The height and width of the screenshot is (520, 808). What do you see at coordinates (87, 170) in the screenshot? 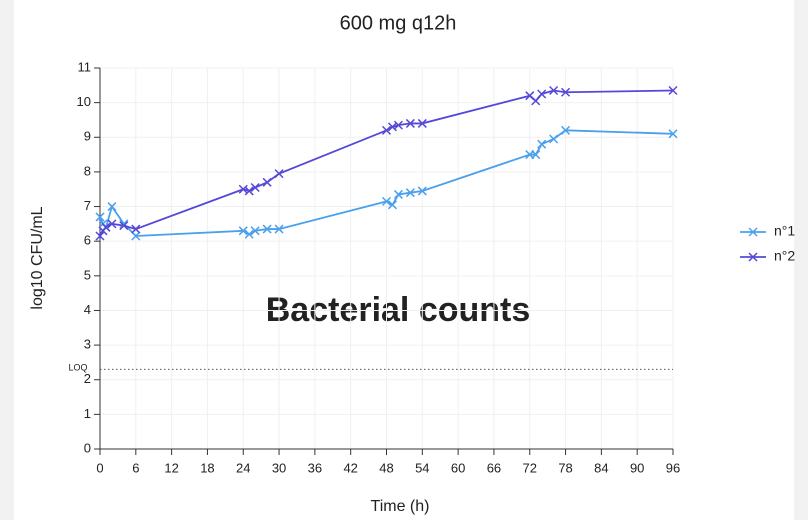
I see `y-tick-label: 8` at bounding box center [87, 170].